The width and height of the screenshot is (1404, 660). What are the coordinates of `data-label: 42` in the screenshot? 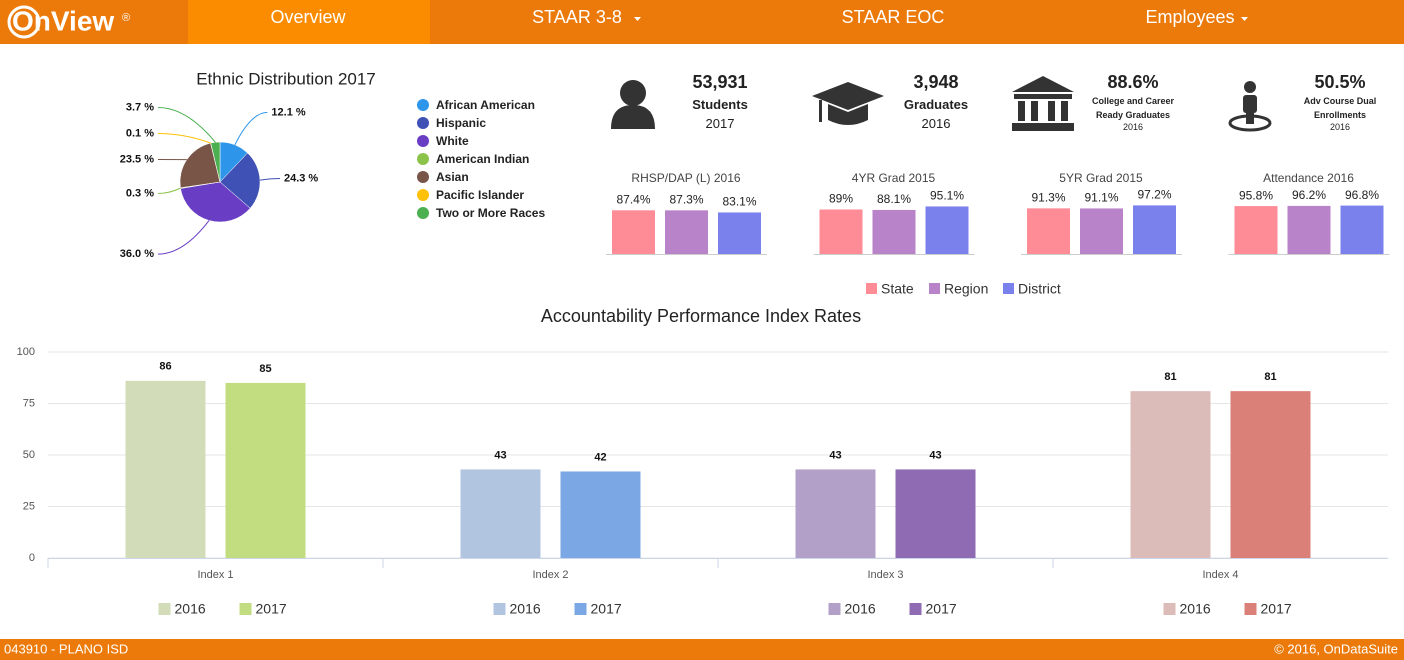 It's located at (600, 457).